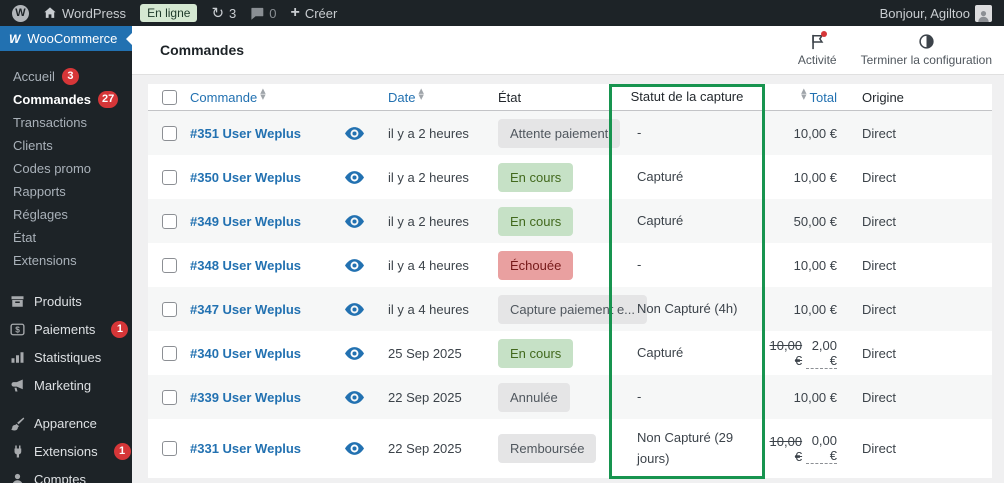  Describe the element at coordinates (66, 260) in the screenshot. I see `sidebar-item-extensions-woo: Extensions` at that location.